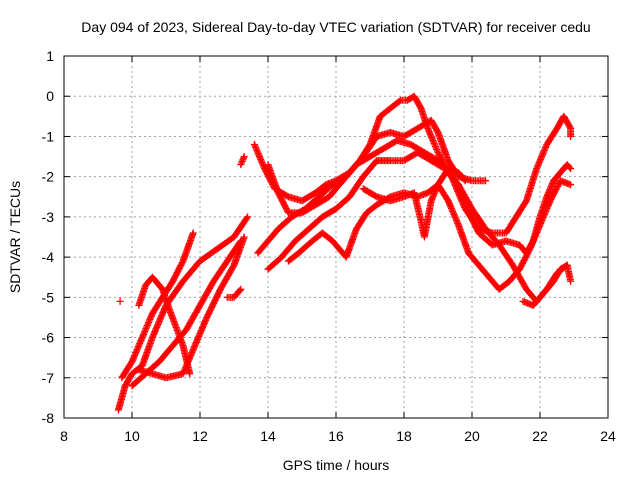 This screenshot has height=480, width=640. Describe the element at coordinates (132, 436) in the screenshot. I see `x-tick-label: 10` at that location.